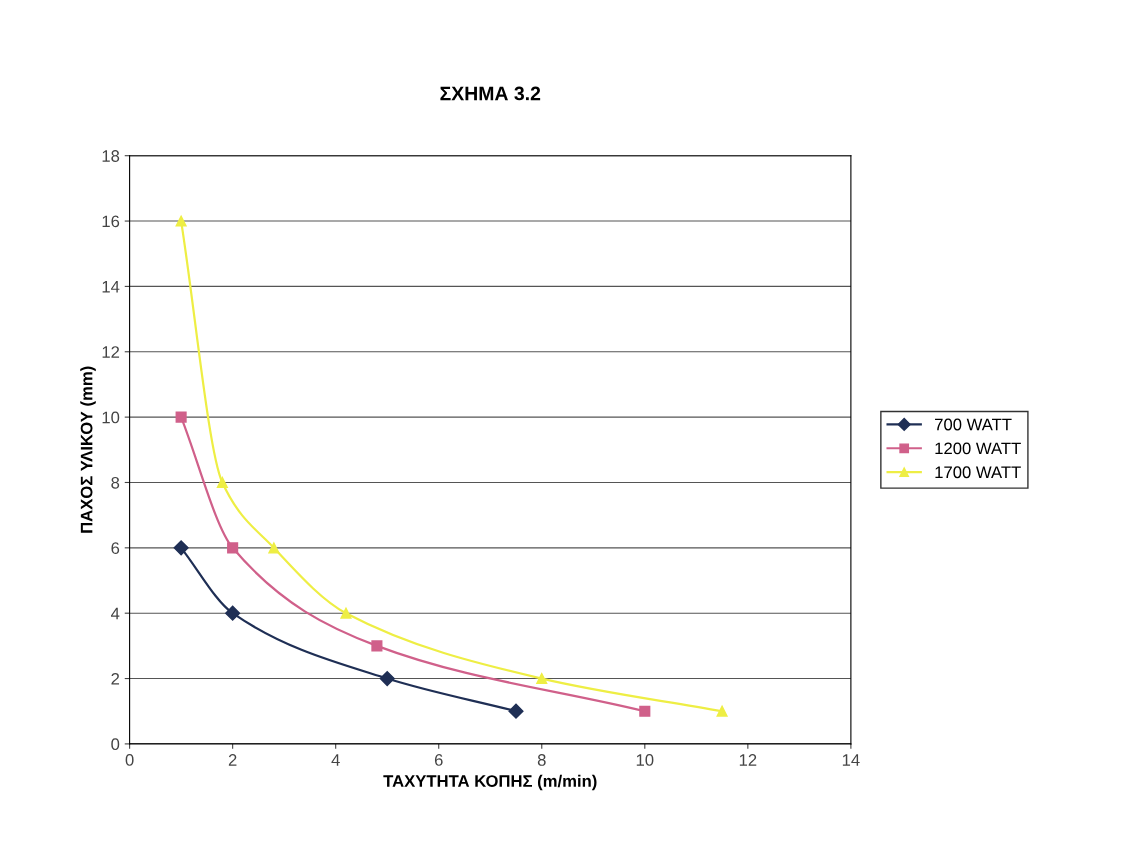  What do you see at coordinates (115, 613) in the screenshot?
I see `y-tick-label: 4` at bounding box center [115, 613].